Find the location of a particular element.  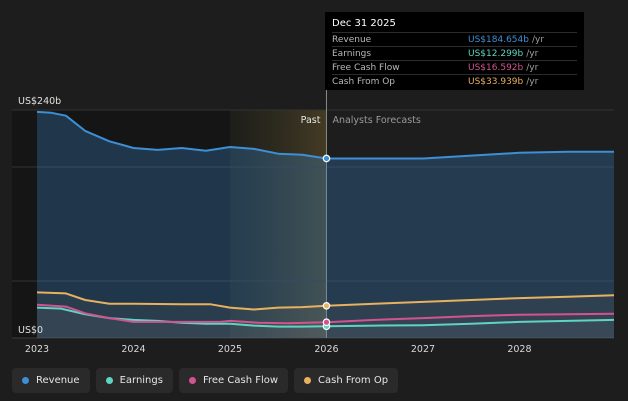

tooltip-row-free-cash-flow: Free Cash Flow US$16.592b /yr is located at coordinates (454, 67).